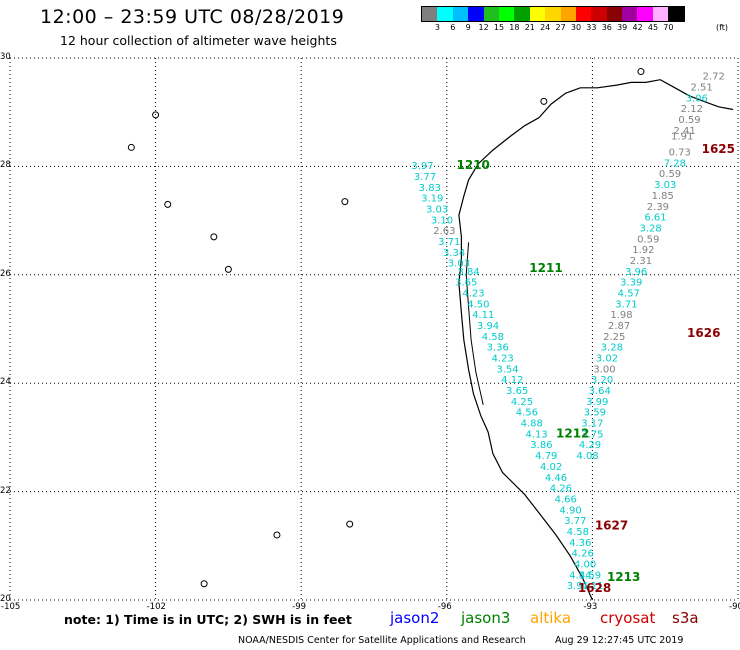  Describe the element at coordinates (697, 98) in the screenshot. I see `swh-value-ascending: 3.06` at that location.